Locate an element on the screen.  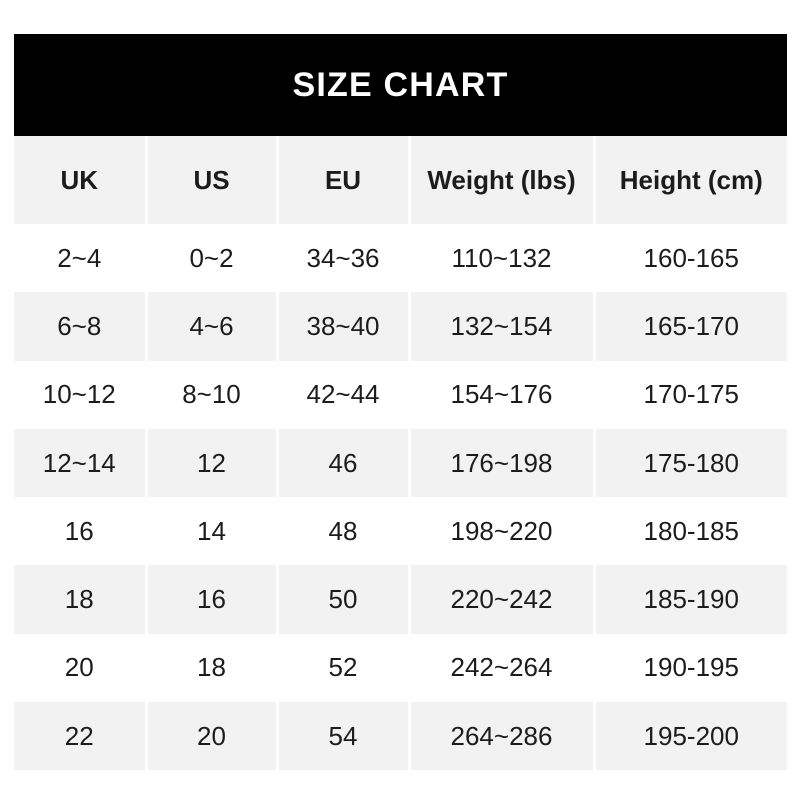
cell-height: 160-165 is located at coordinates (690, 258).